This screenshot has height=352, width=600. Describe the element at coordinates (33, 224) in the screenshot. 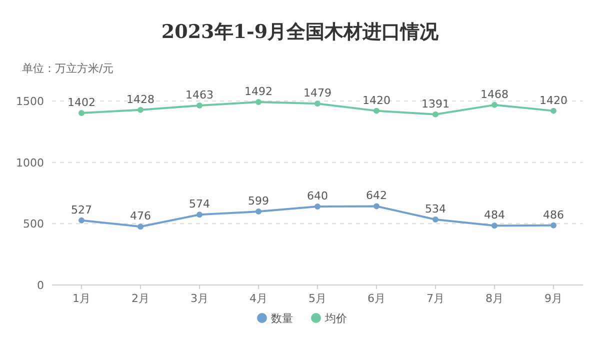

I see `y-tick-label: 500` at that location.